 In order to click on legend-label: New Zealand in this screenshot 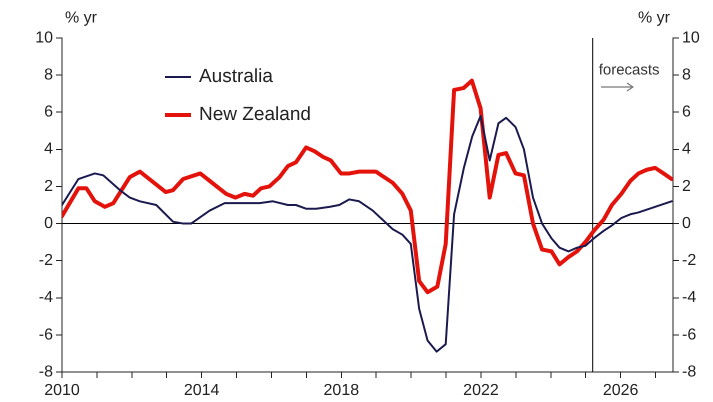, I will do `click(255, 115)`.